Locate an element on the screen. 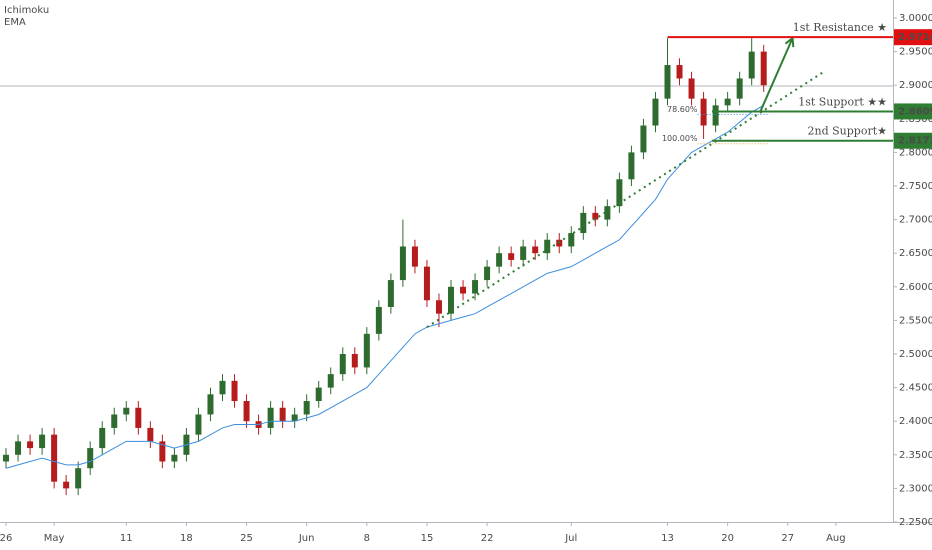  y-tick-label: 2.75000 is located at coordinates (915, 186).